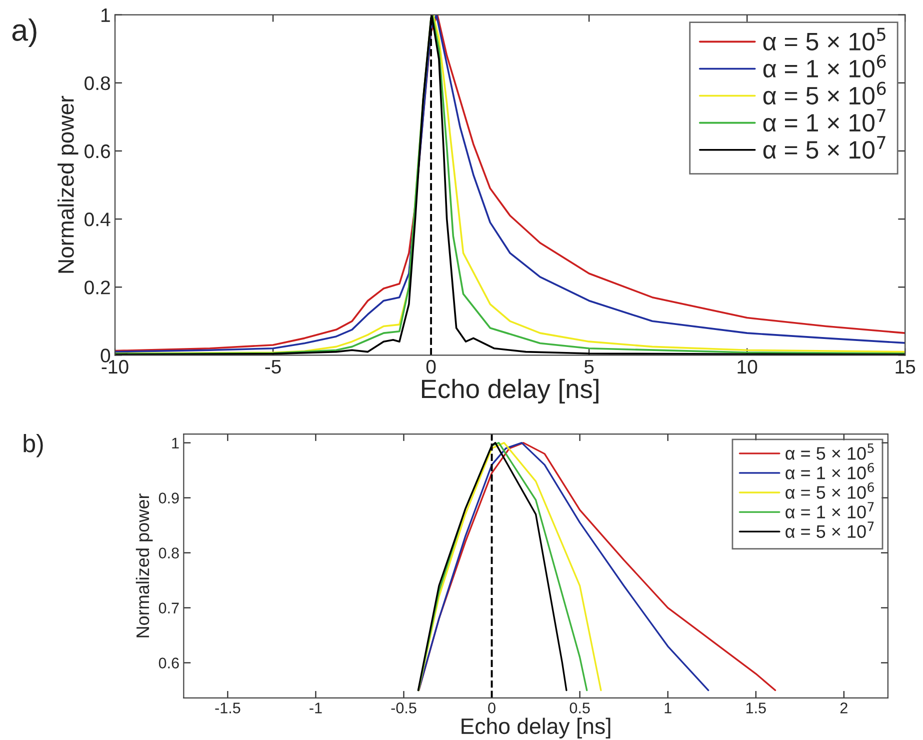 The image size is (923, 740). What do you see at coordinates (748, 367) in the screenshot?
I see `x-tick-label: 10` at bounding box center [748, 367].